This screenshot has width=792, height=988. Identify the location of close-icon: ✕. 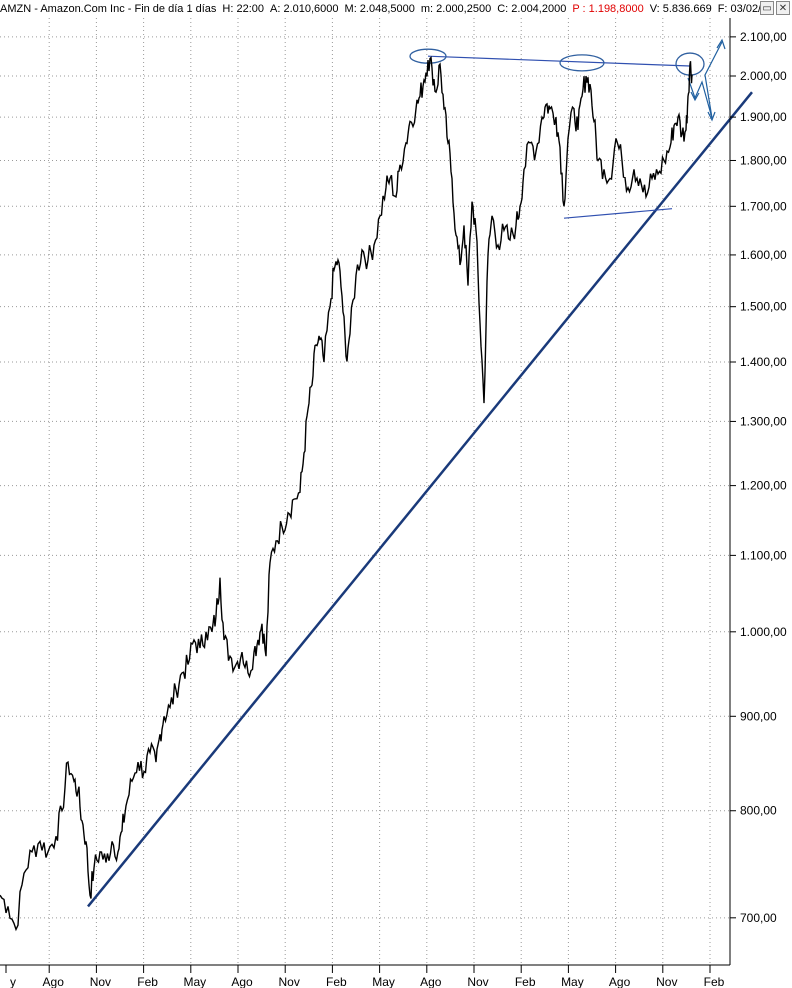
(783, 8).